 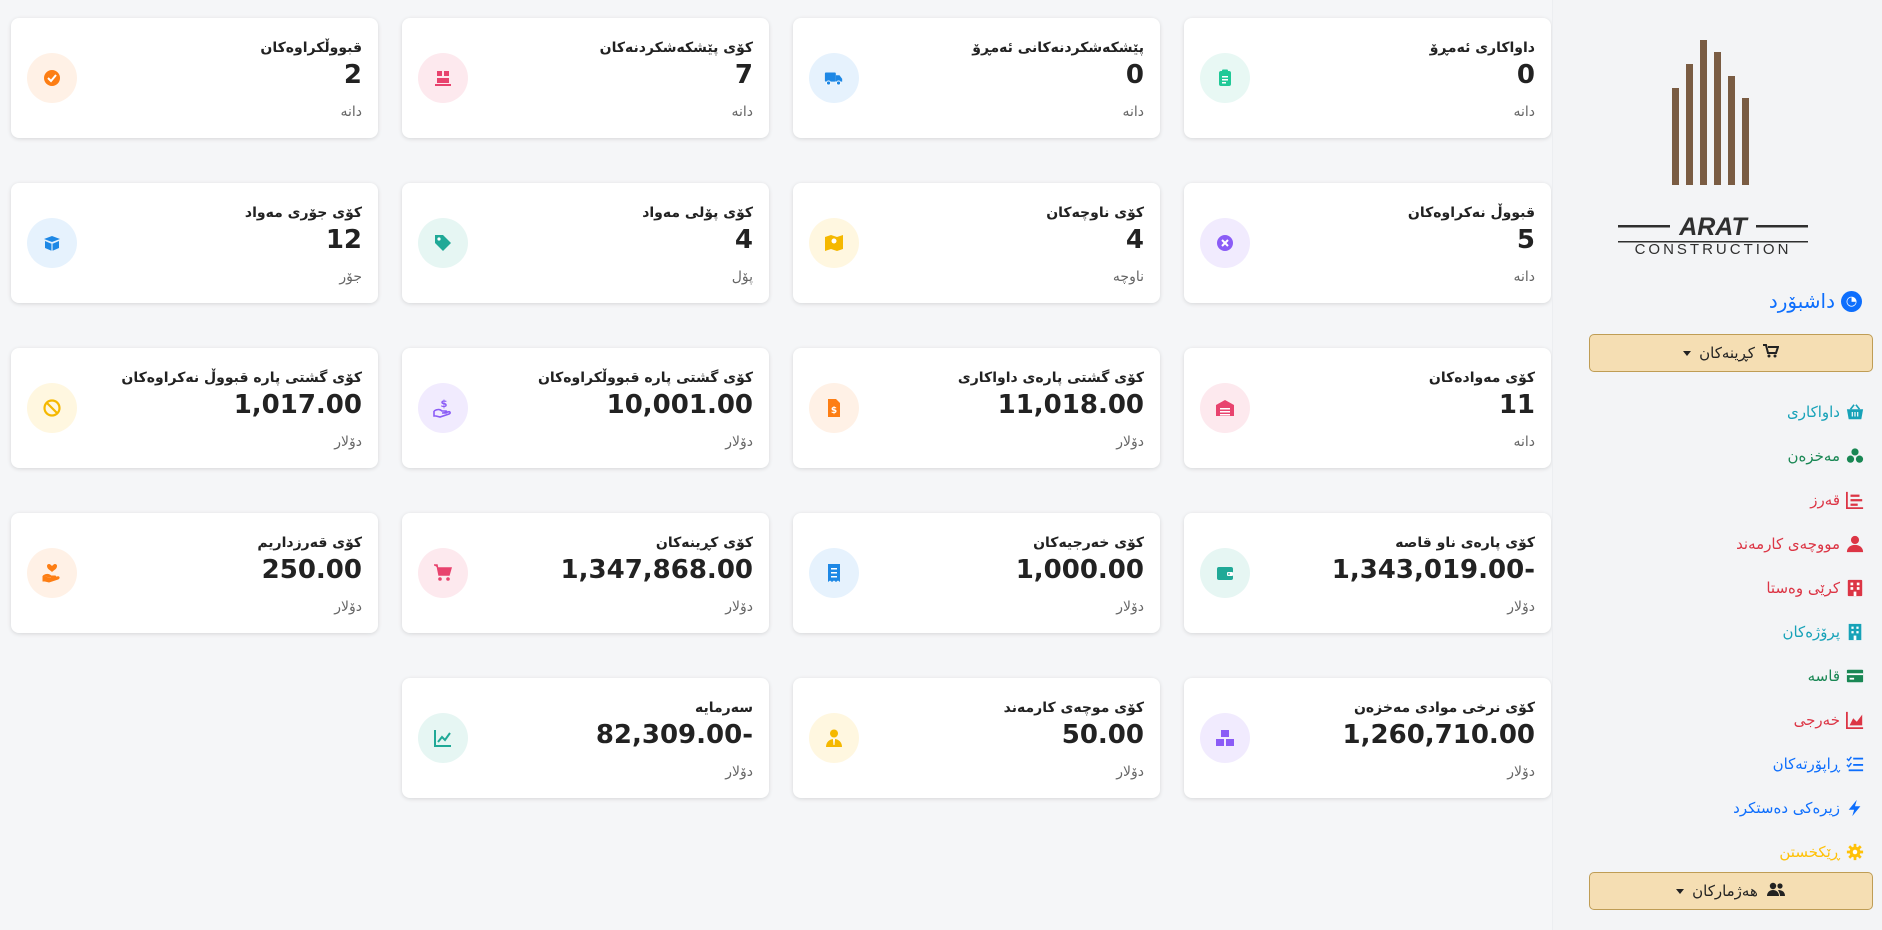 I want to click on sidebar-item-label: پرۆژەکان, so click(x=1811, y=632).